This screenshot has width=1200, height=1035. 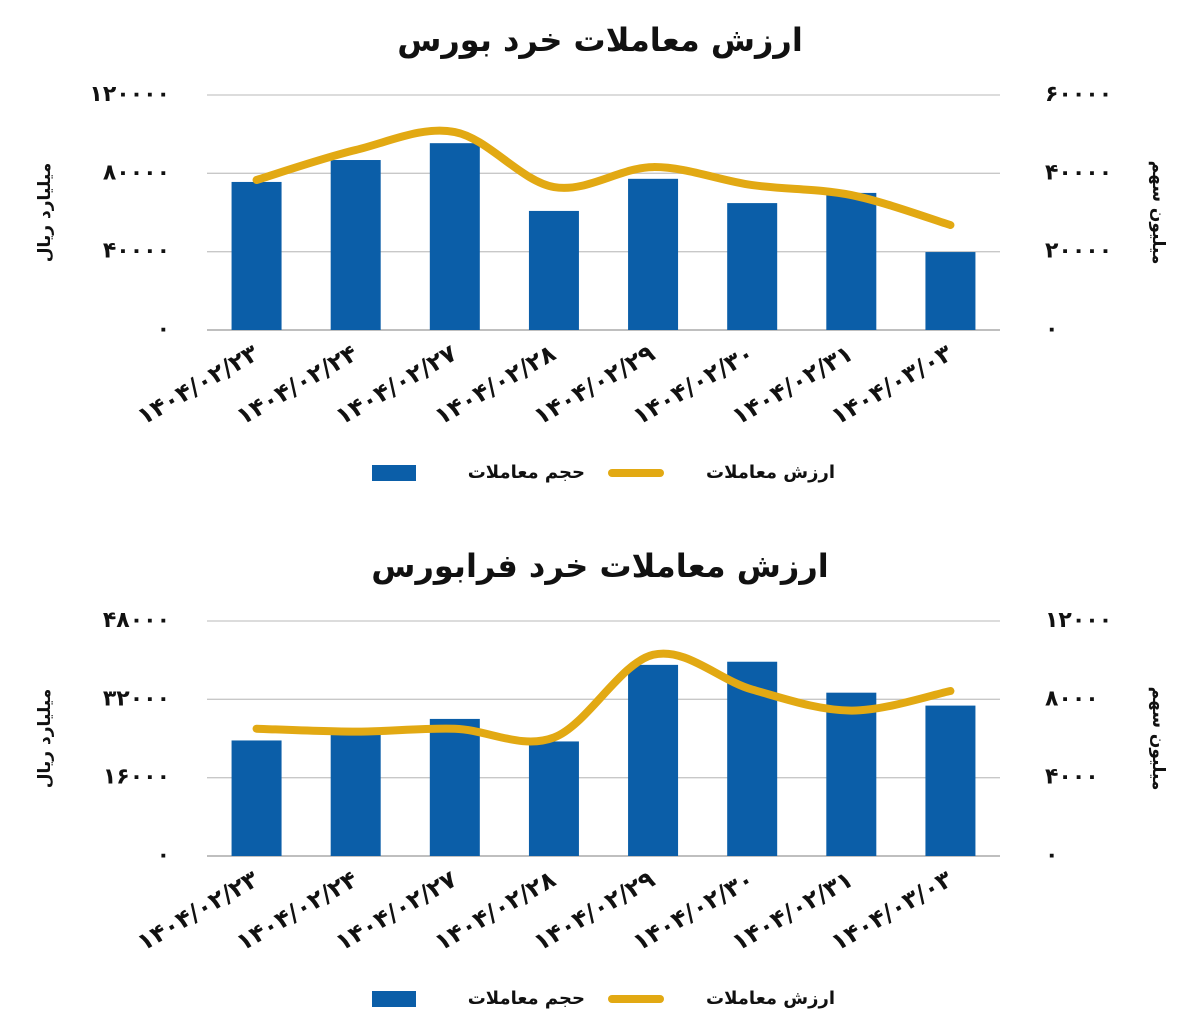 I want to click on y2-tick-label: ۸۰۰۰, so click(x=1072, y=698).